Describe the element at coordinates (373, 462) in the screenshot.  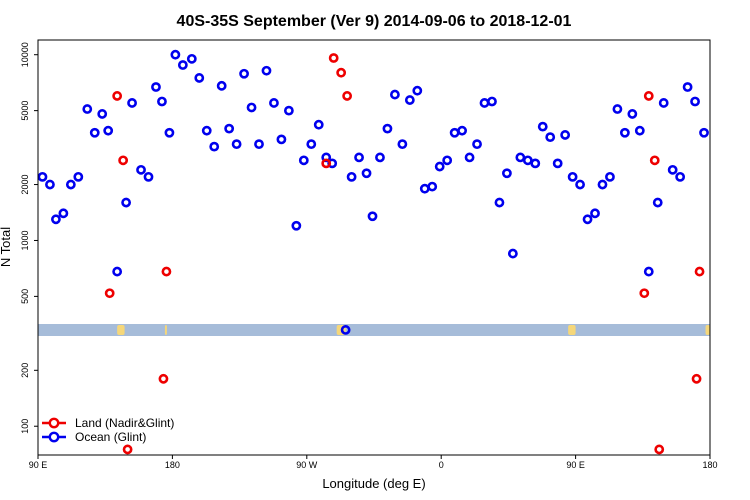
I see `x-axis-ticks: 90 E 180 90 W 0 90 E 180` at that location.